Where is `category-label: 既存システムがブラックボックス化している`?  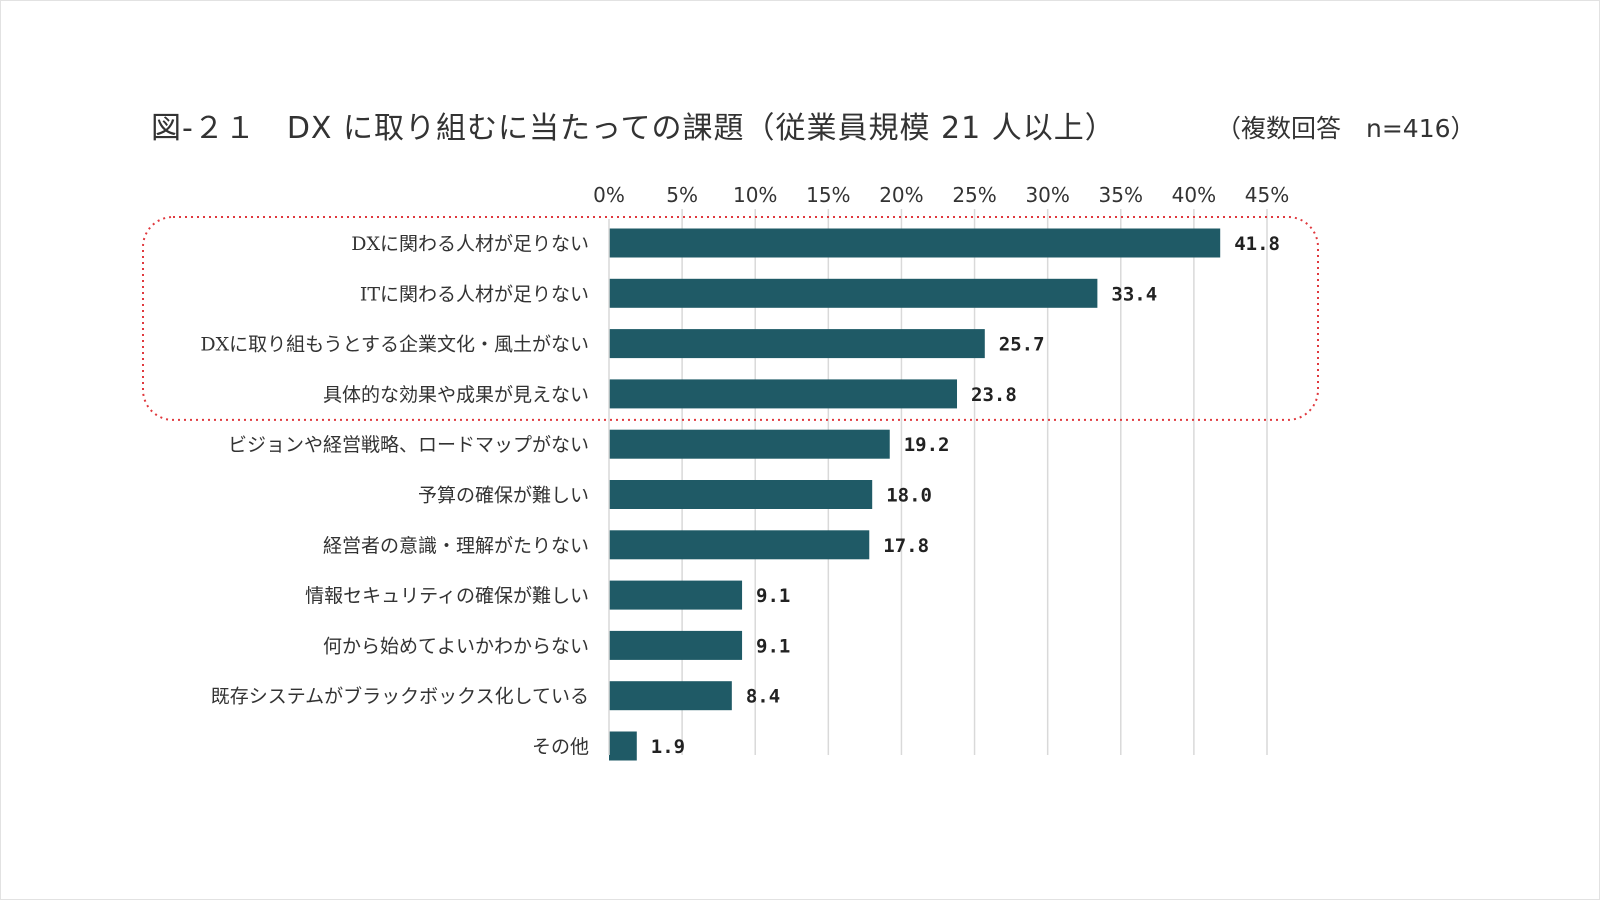
category-label: 既存システムがブラックボックス化している is located at coordinates (400, 696).